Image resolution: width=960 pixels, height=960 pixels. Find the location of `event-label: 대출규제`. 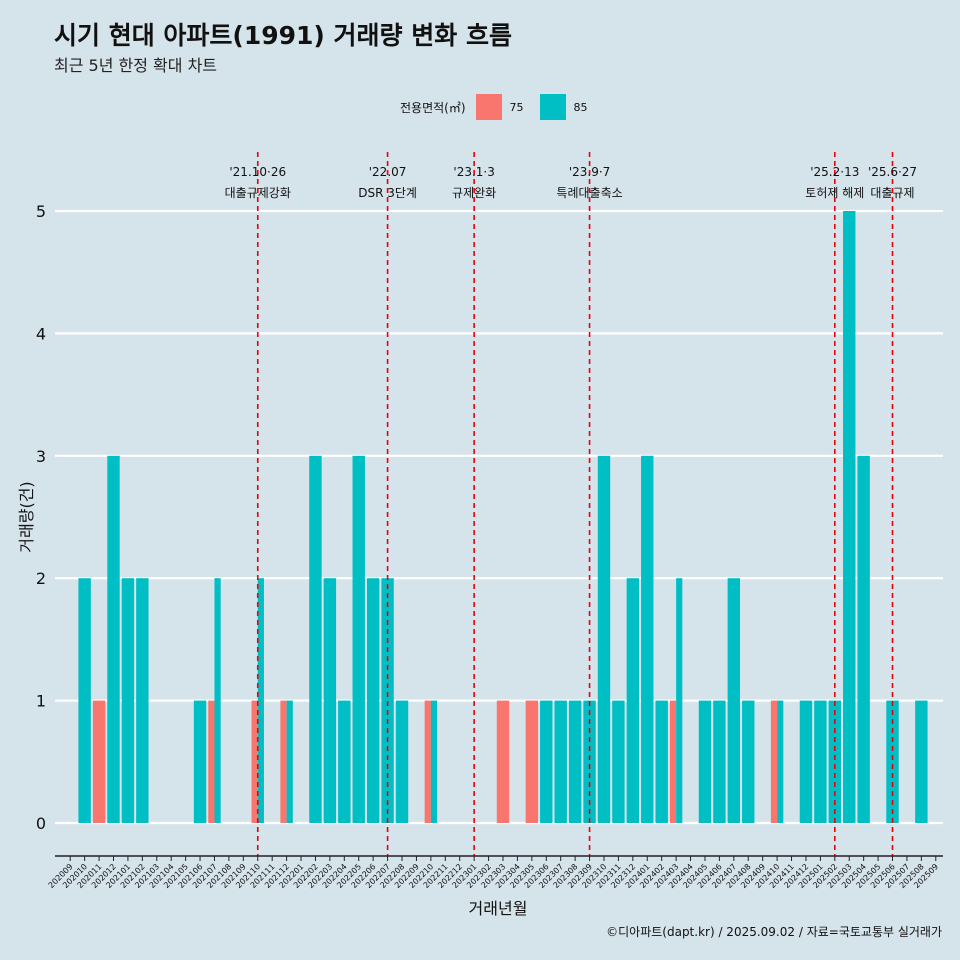

event-label: 대출규제 is located at coordinates (892, 193).